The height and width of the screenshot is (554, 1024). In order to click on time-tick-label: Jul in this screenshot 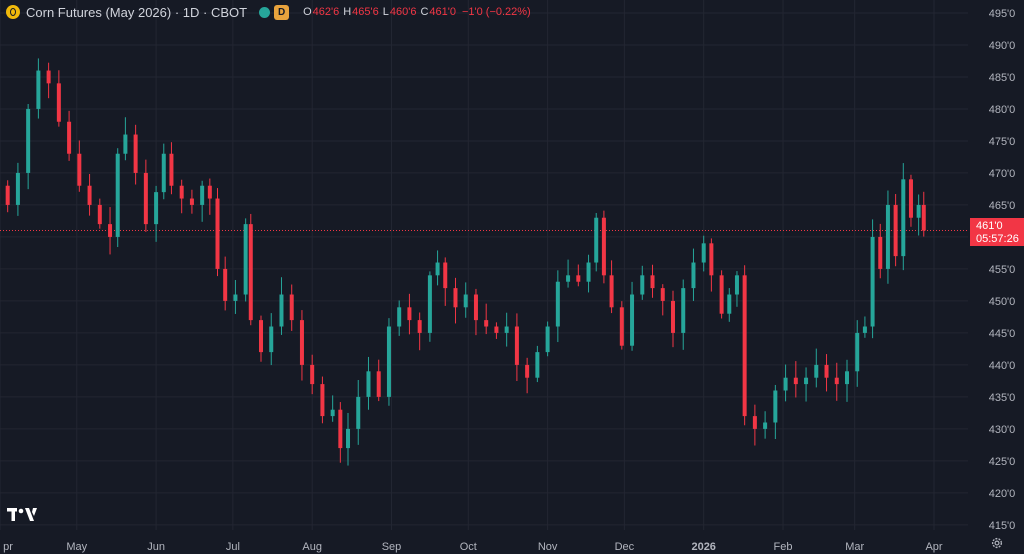, I will do `click(233, 547)`.